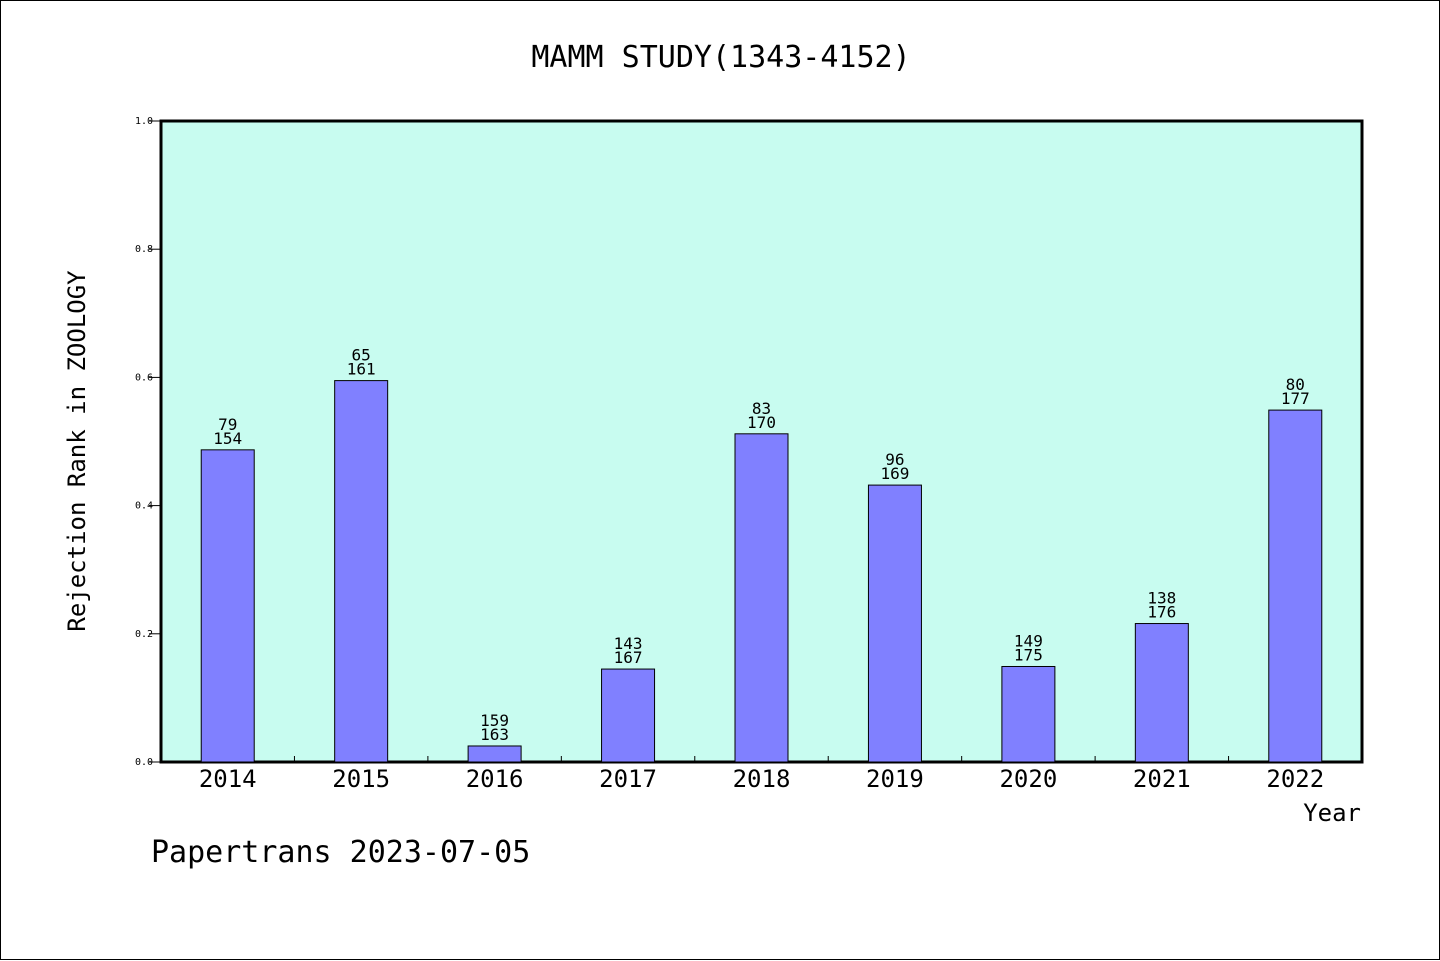 The height and width of the screenshot is (961, 1440). What do you see at coordinates (761, 408) in the screenshot?
I see `bar-label-top: 83` at bounding box center [761, 408].